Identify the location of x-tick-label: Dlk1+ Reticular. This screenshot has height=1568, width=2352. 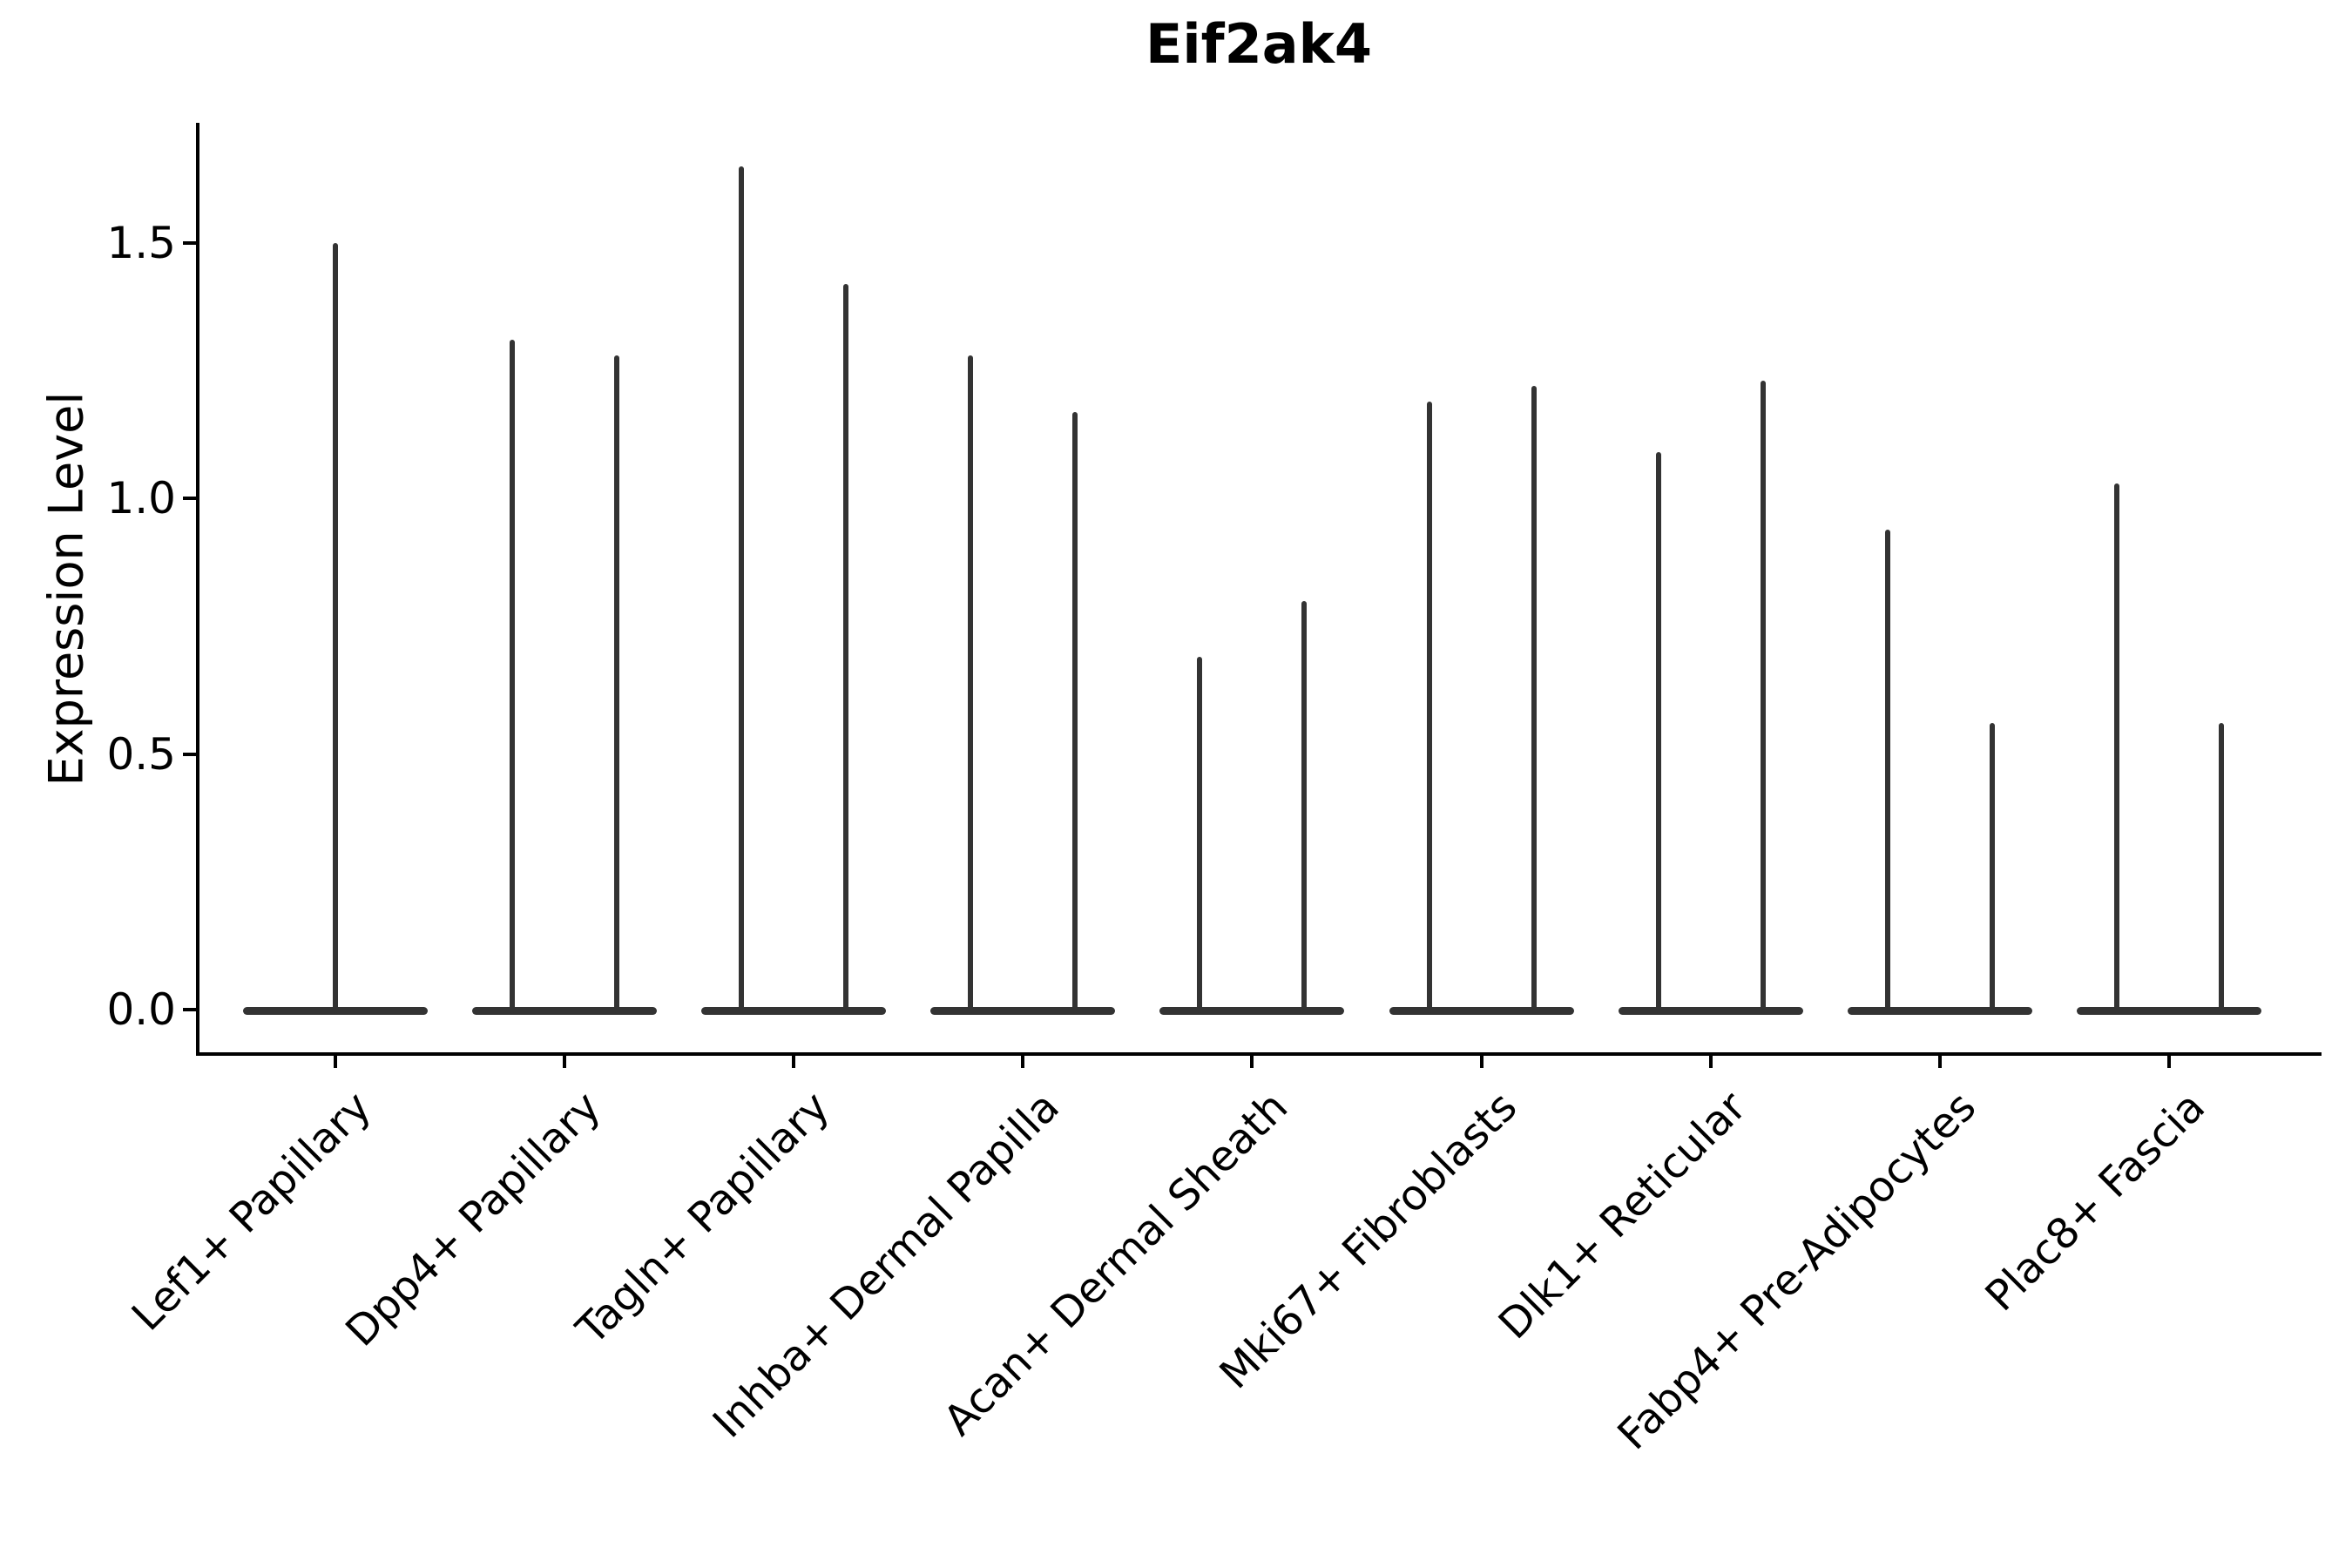
(1623, 1215).